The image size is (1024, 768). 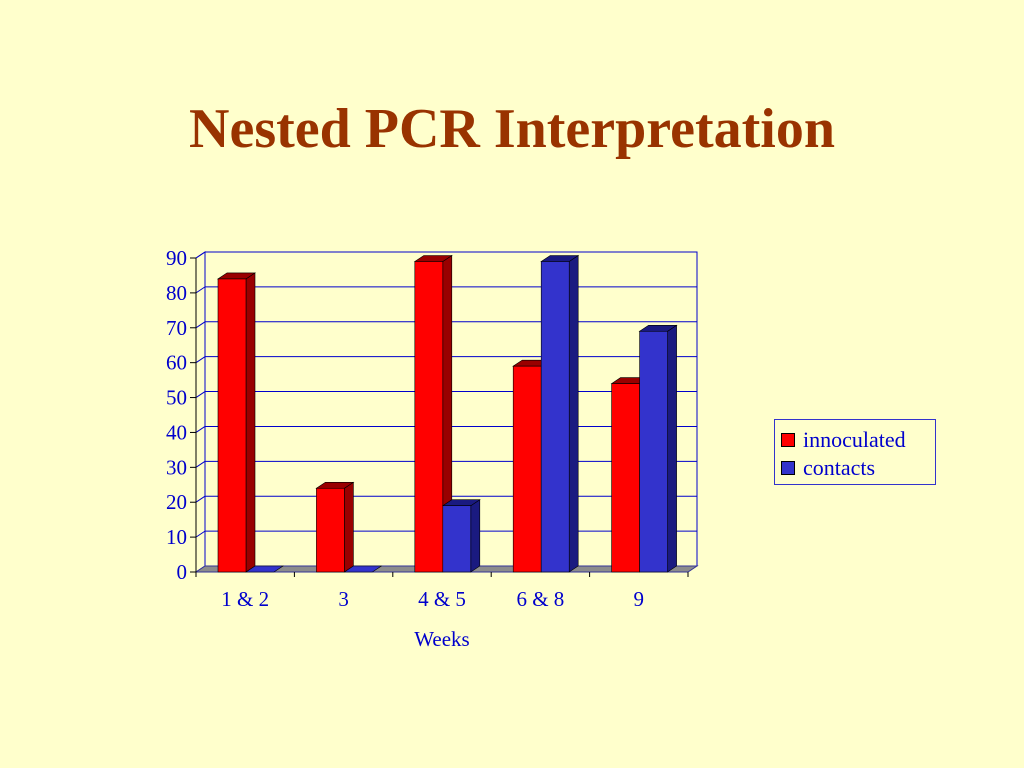 I want to click on y-tick-label: 0, so click(x=182, y=572).